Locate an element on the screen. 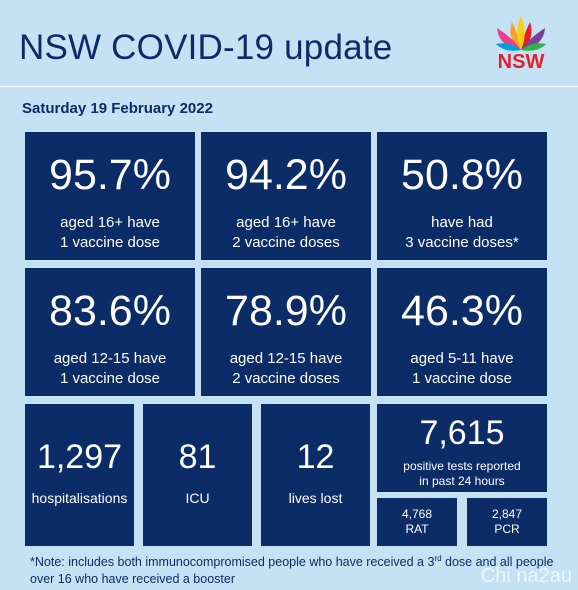  stat-label-line2: in past 24 hours is located at coordinates (462, 481).